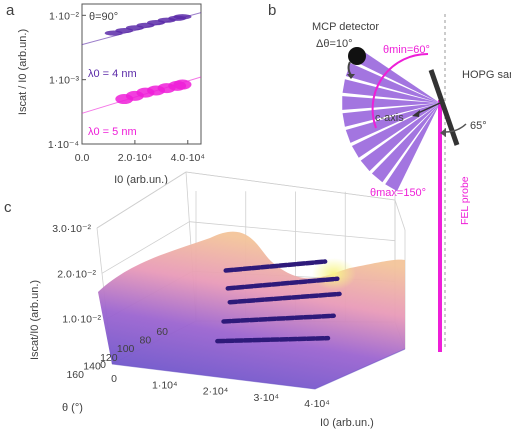 This screenshot has height=433, width=511. What do you see at coordinates (126, 349) in the screenshot?
I see `y-tick-label: 100` at bounding box center [126, 349].